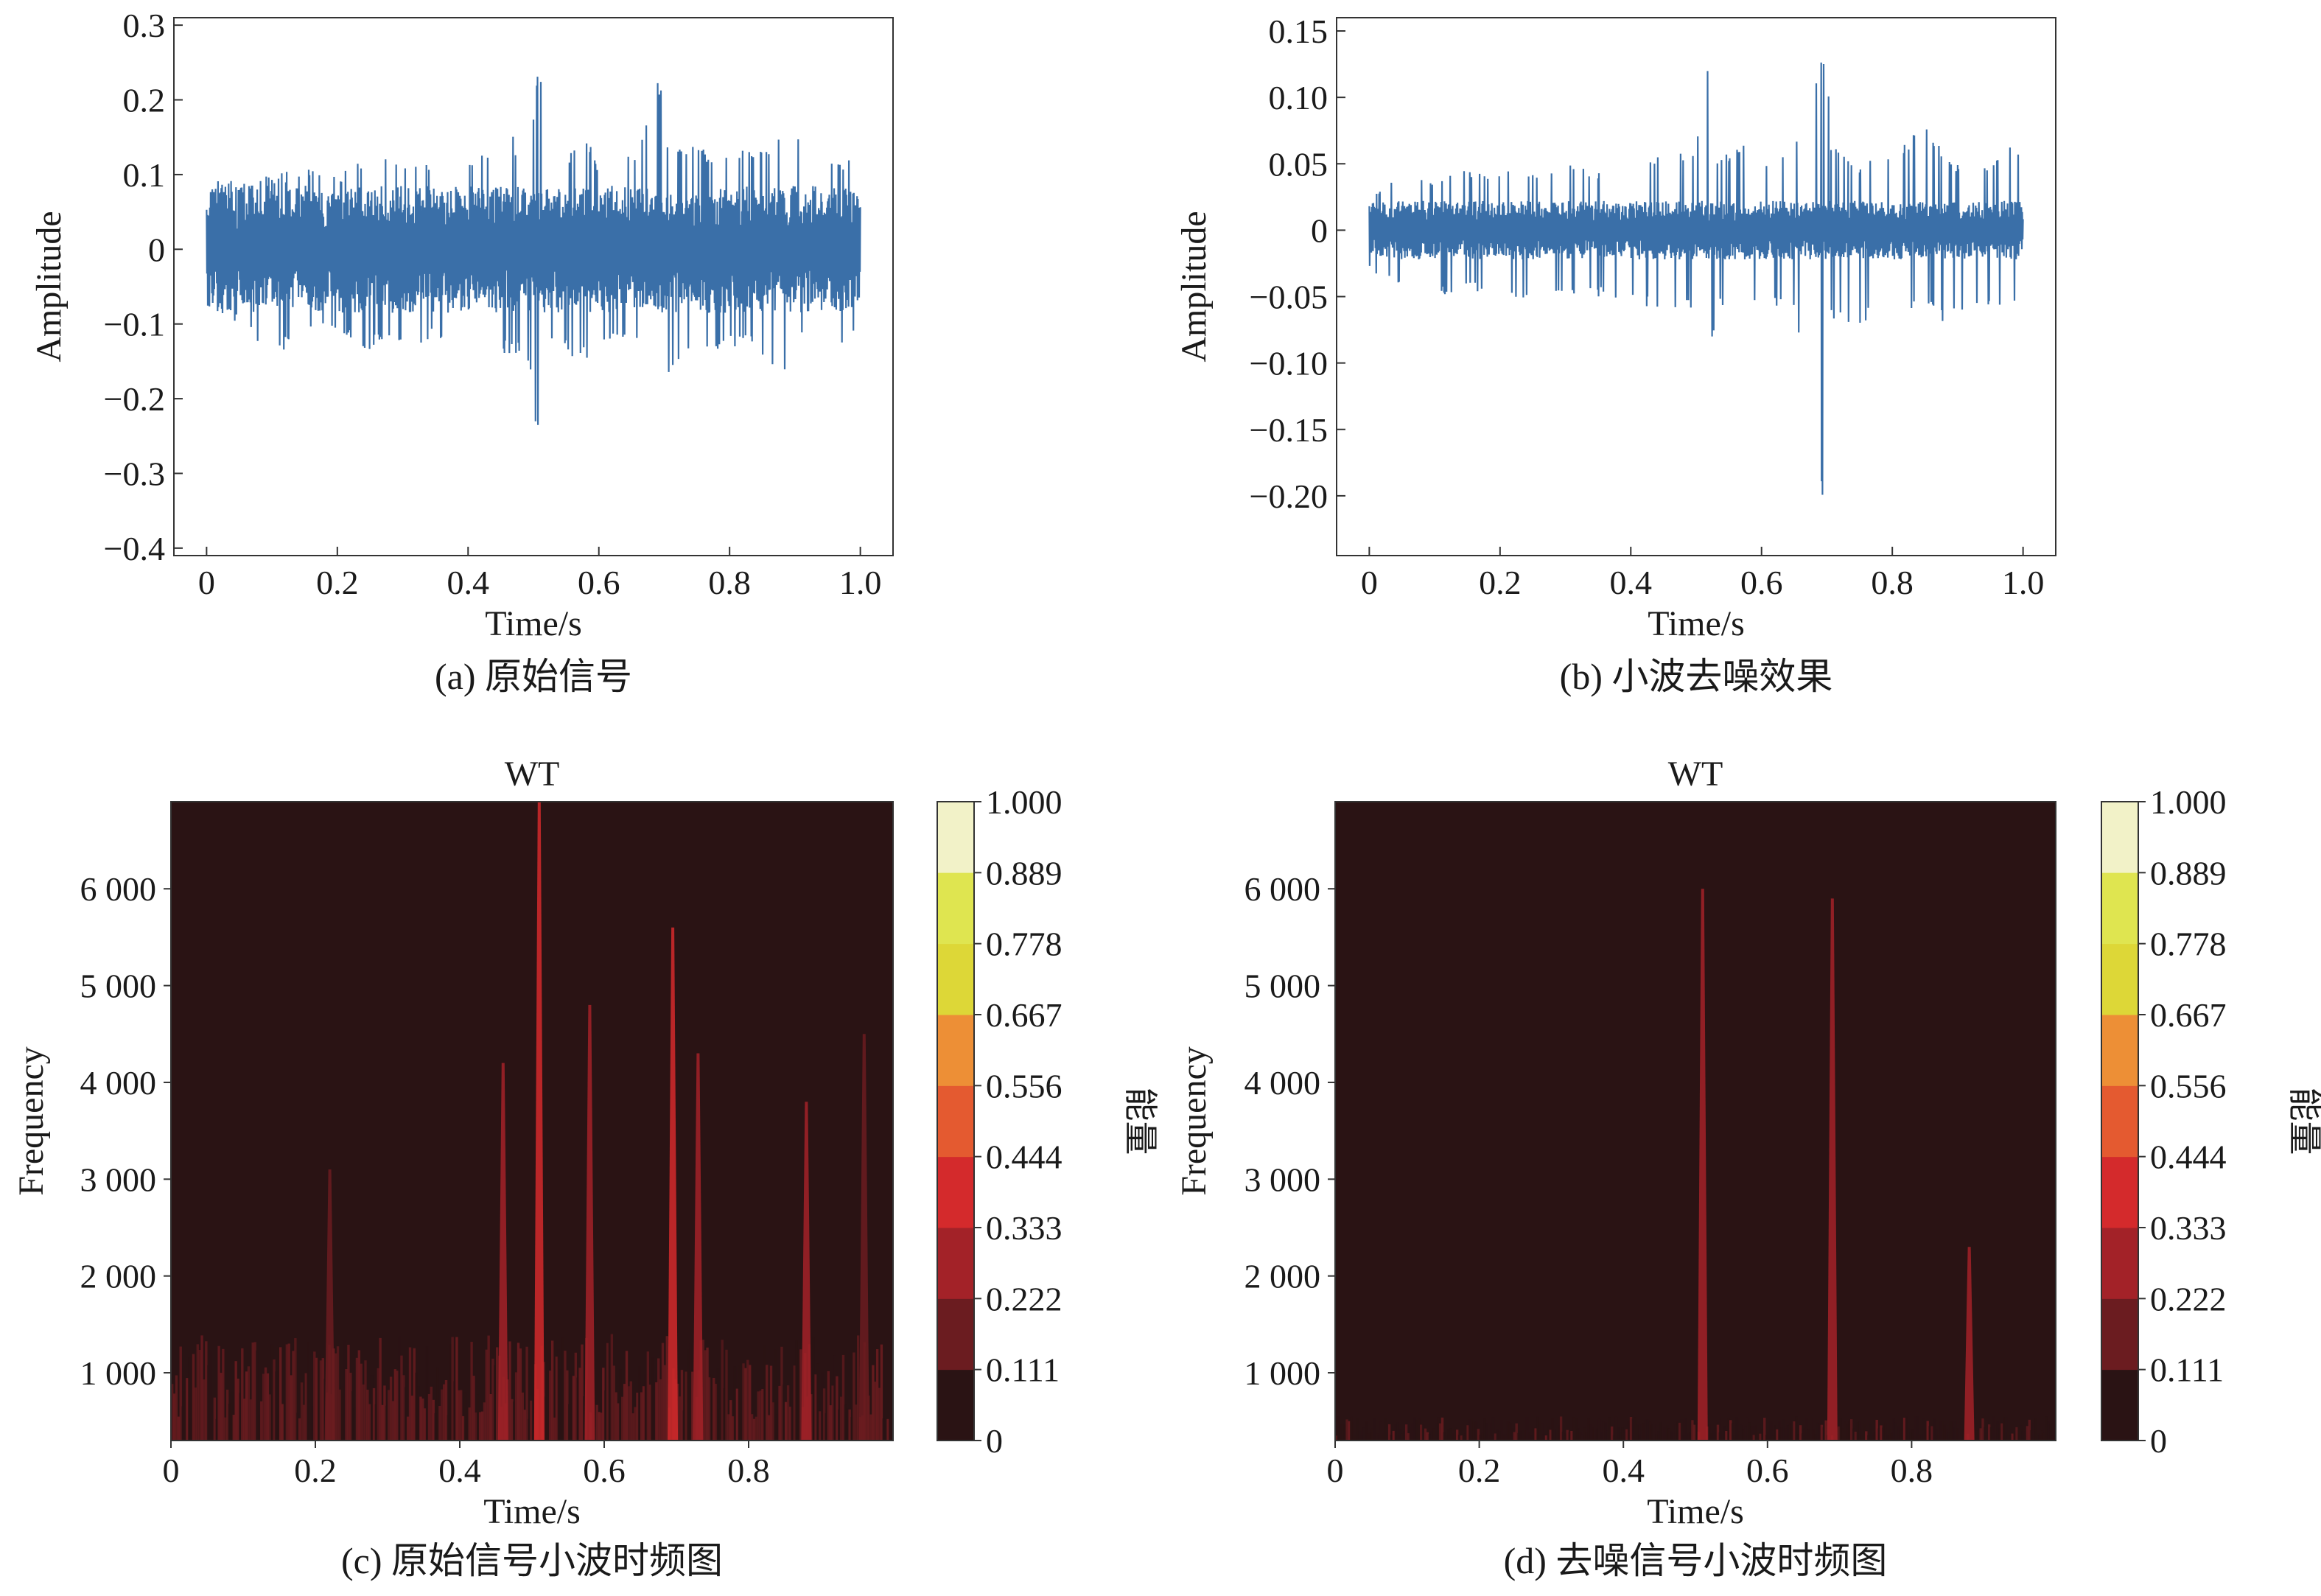 This screenshot has height=1596, width=2321. I want to click on y-tick-label: 5 000, so click(118, 986).